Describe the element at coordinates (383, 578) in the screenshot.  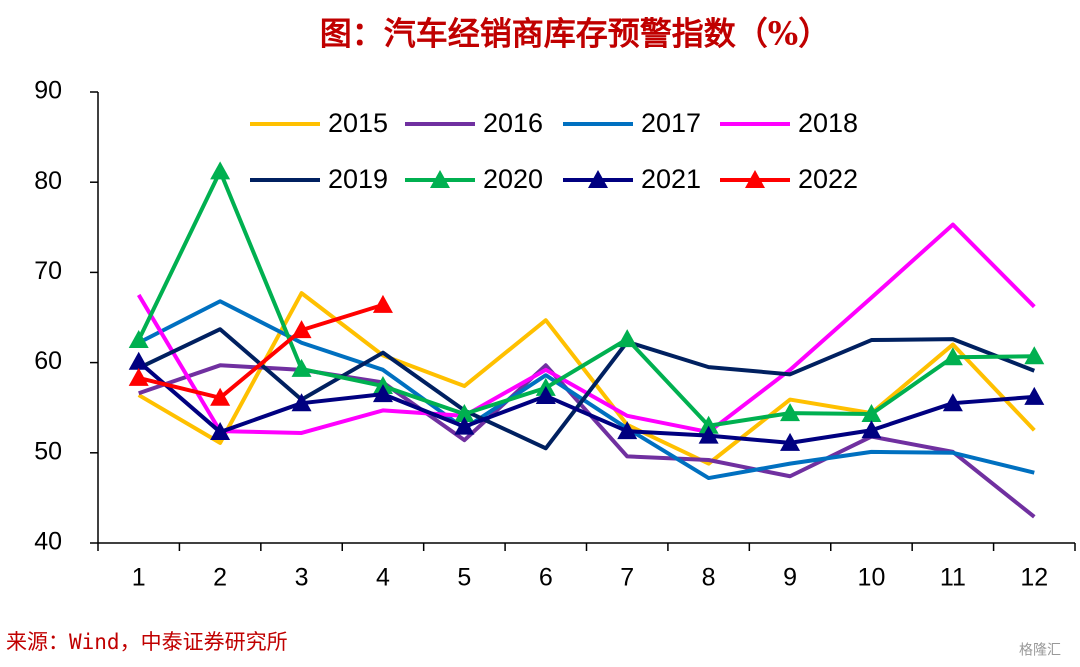
I see `x-tick-label: 4` at that location.